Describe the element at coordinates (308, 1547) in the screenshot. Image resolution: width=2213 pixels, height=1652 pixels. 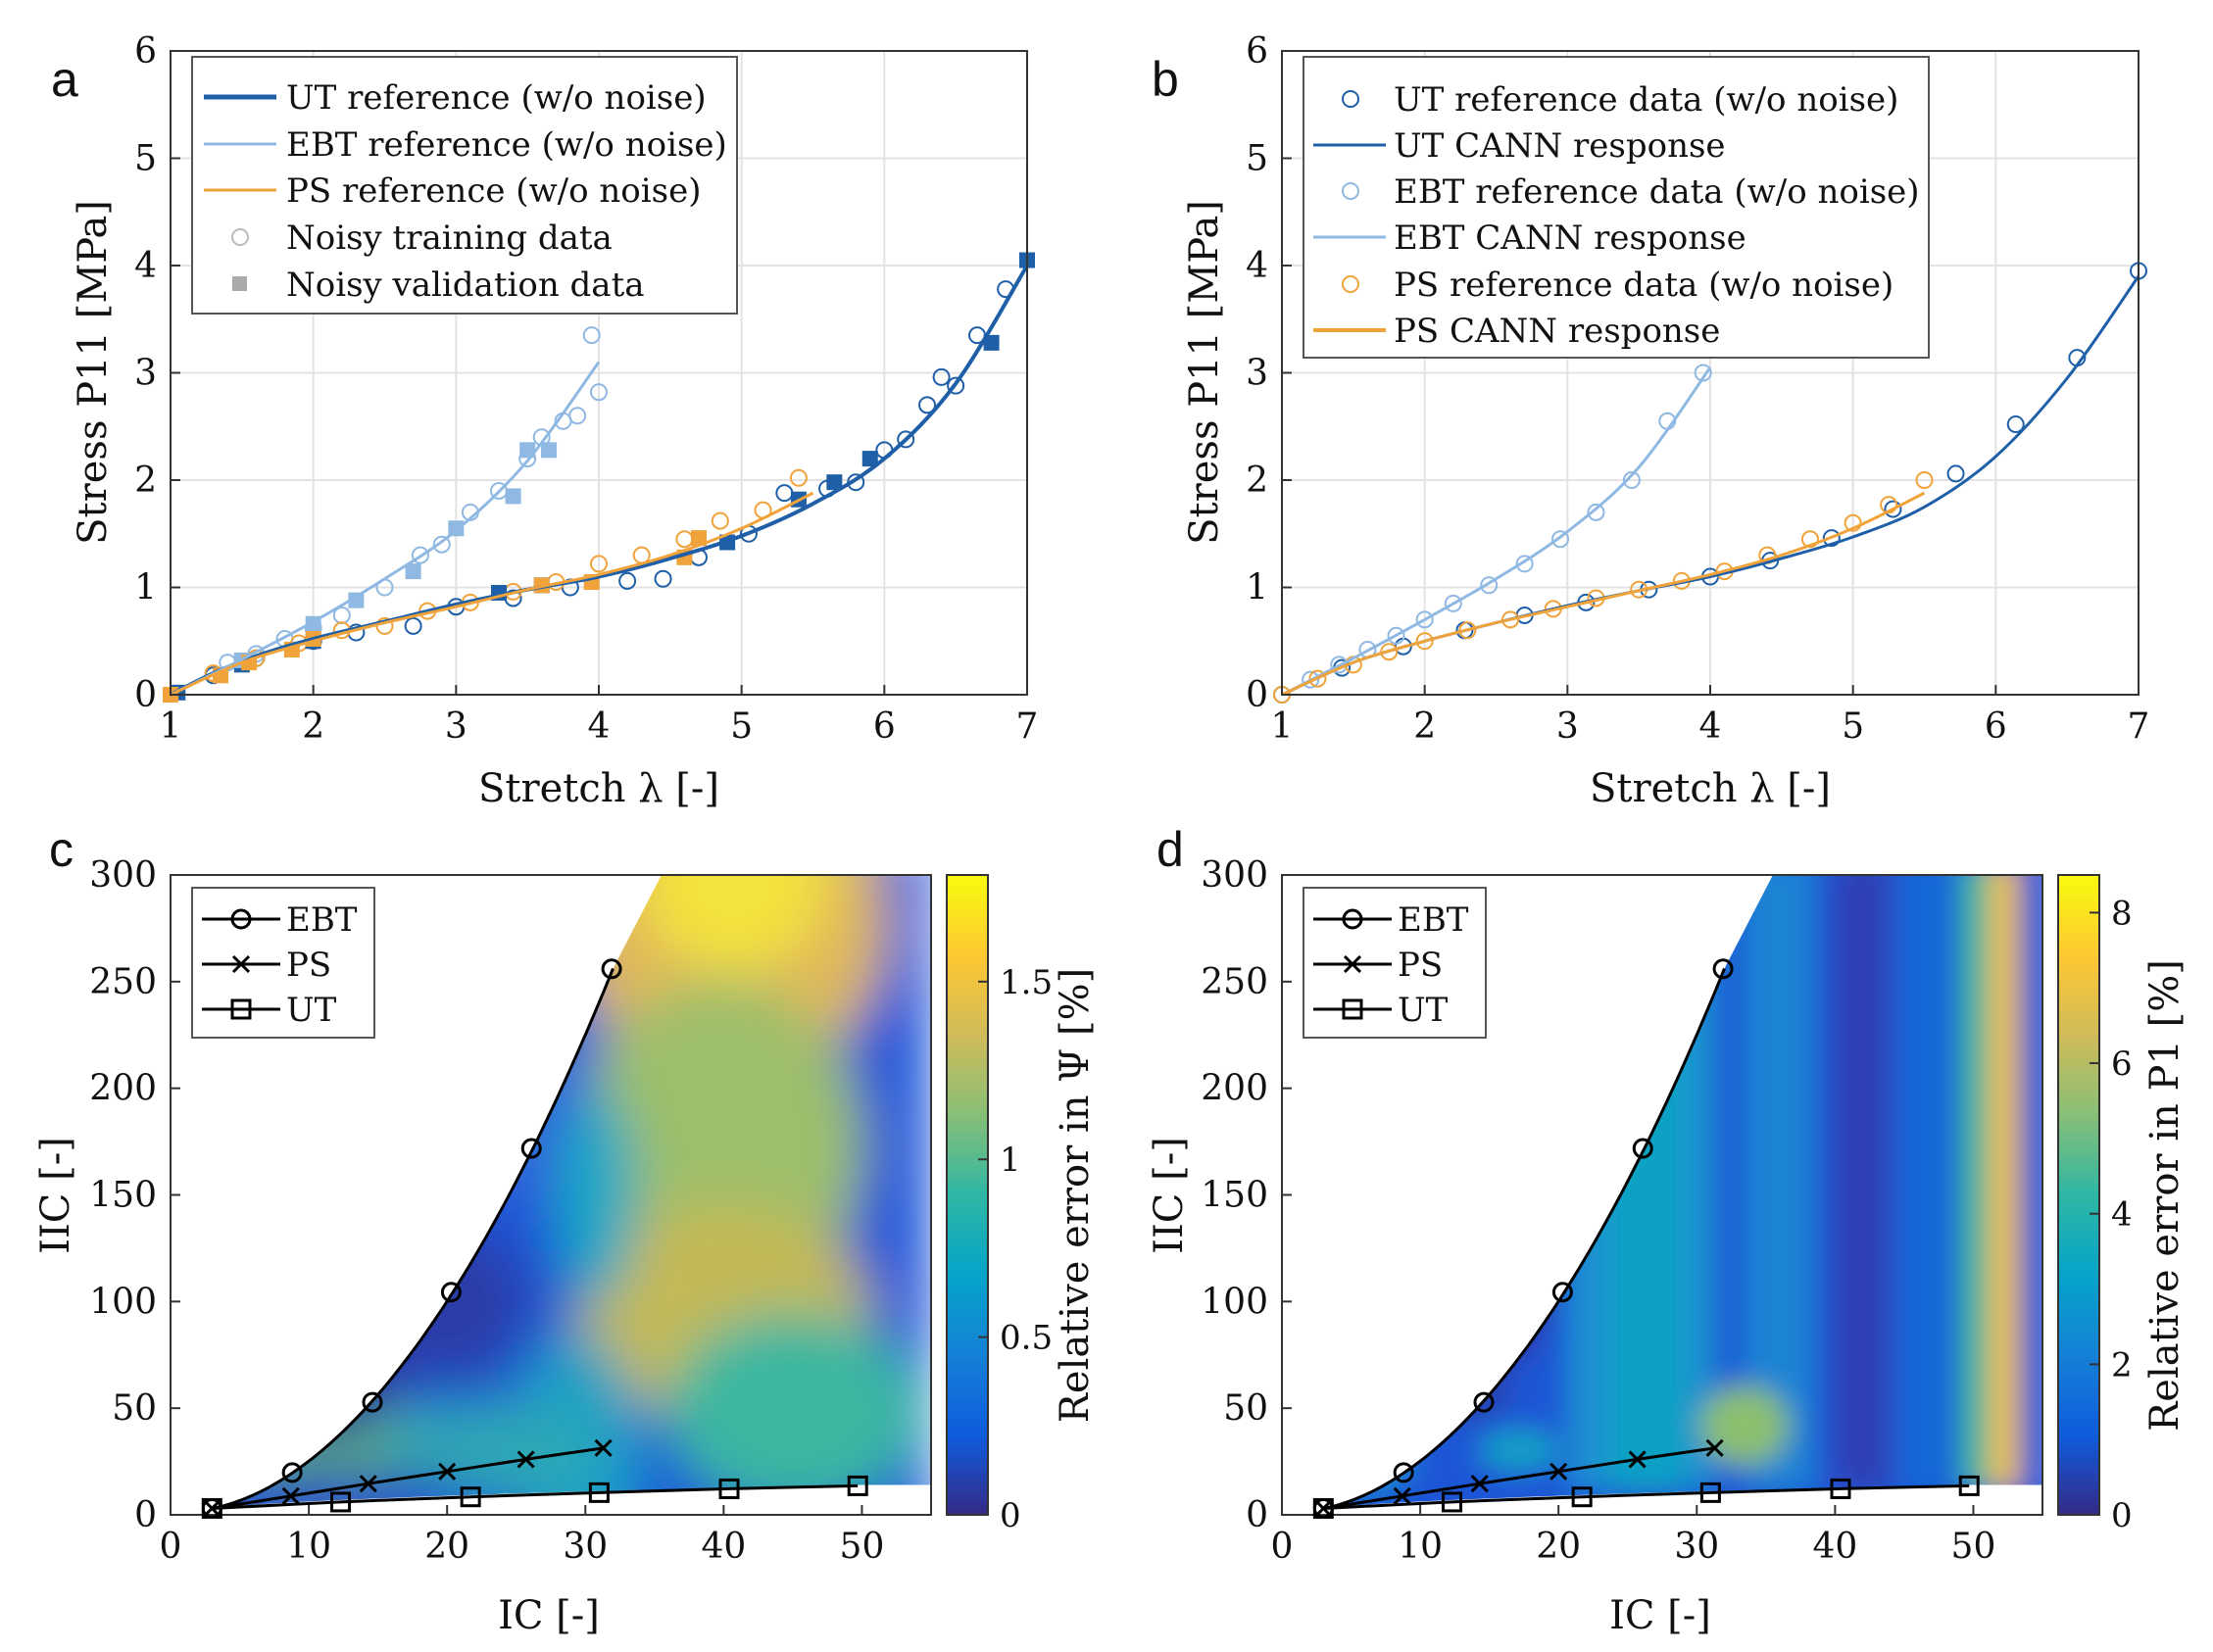
I see `xtick-label: 10` at that location.